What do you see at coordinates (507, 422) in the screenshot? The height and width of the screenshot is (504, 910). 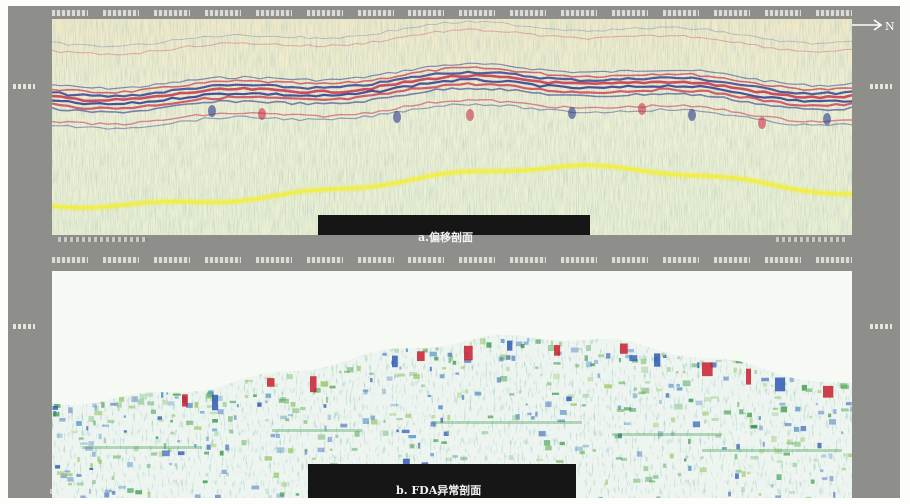 I see `fda-streak` at bounding box center [507, 422].